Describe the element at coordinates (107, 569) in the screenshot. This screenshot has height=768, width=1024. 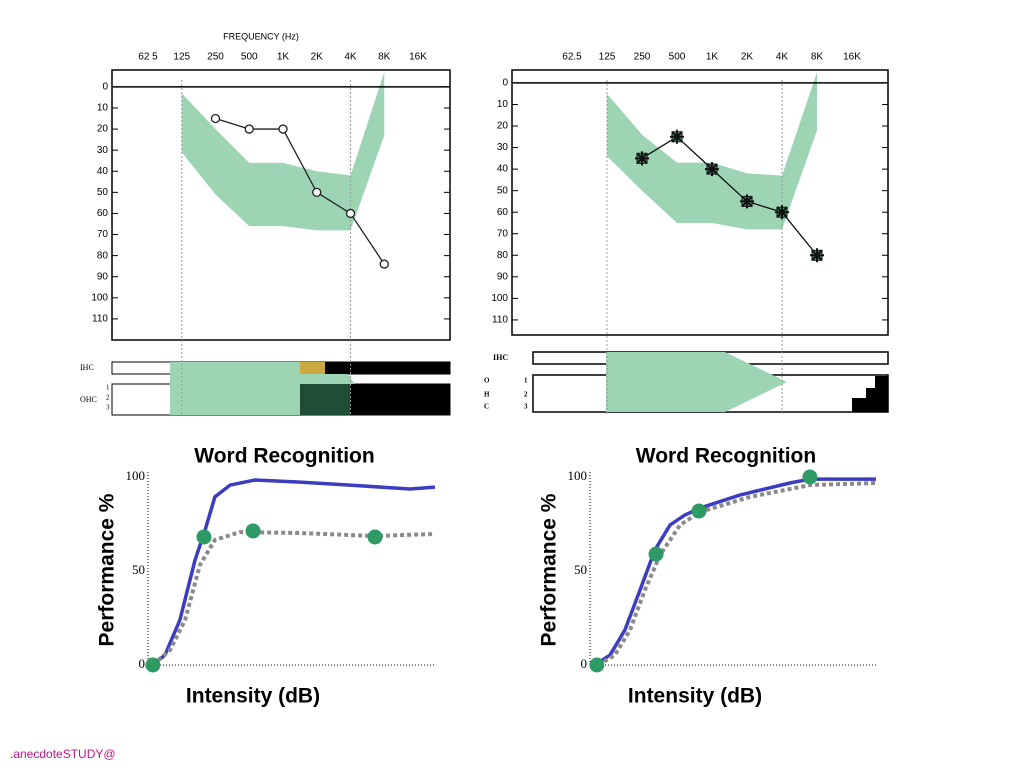
I see `y-axis-label: Performance %` at that location.